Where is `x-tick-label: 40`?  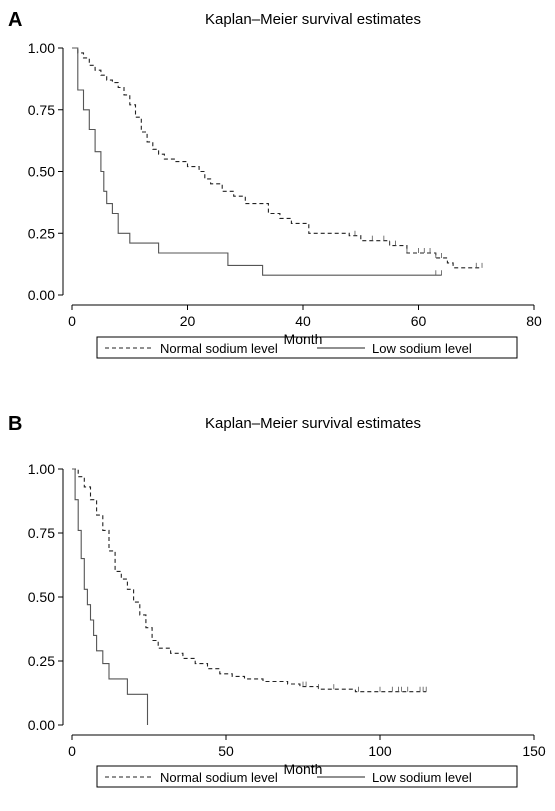
x-tick-label: 40 is located at coordinates (303, 321).